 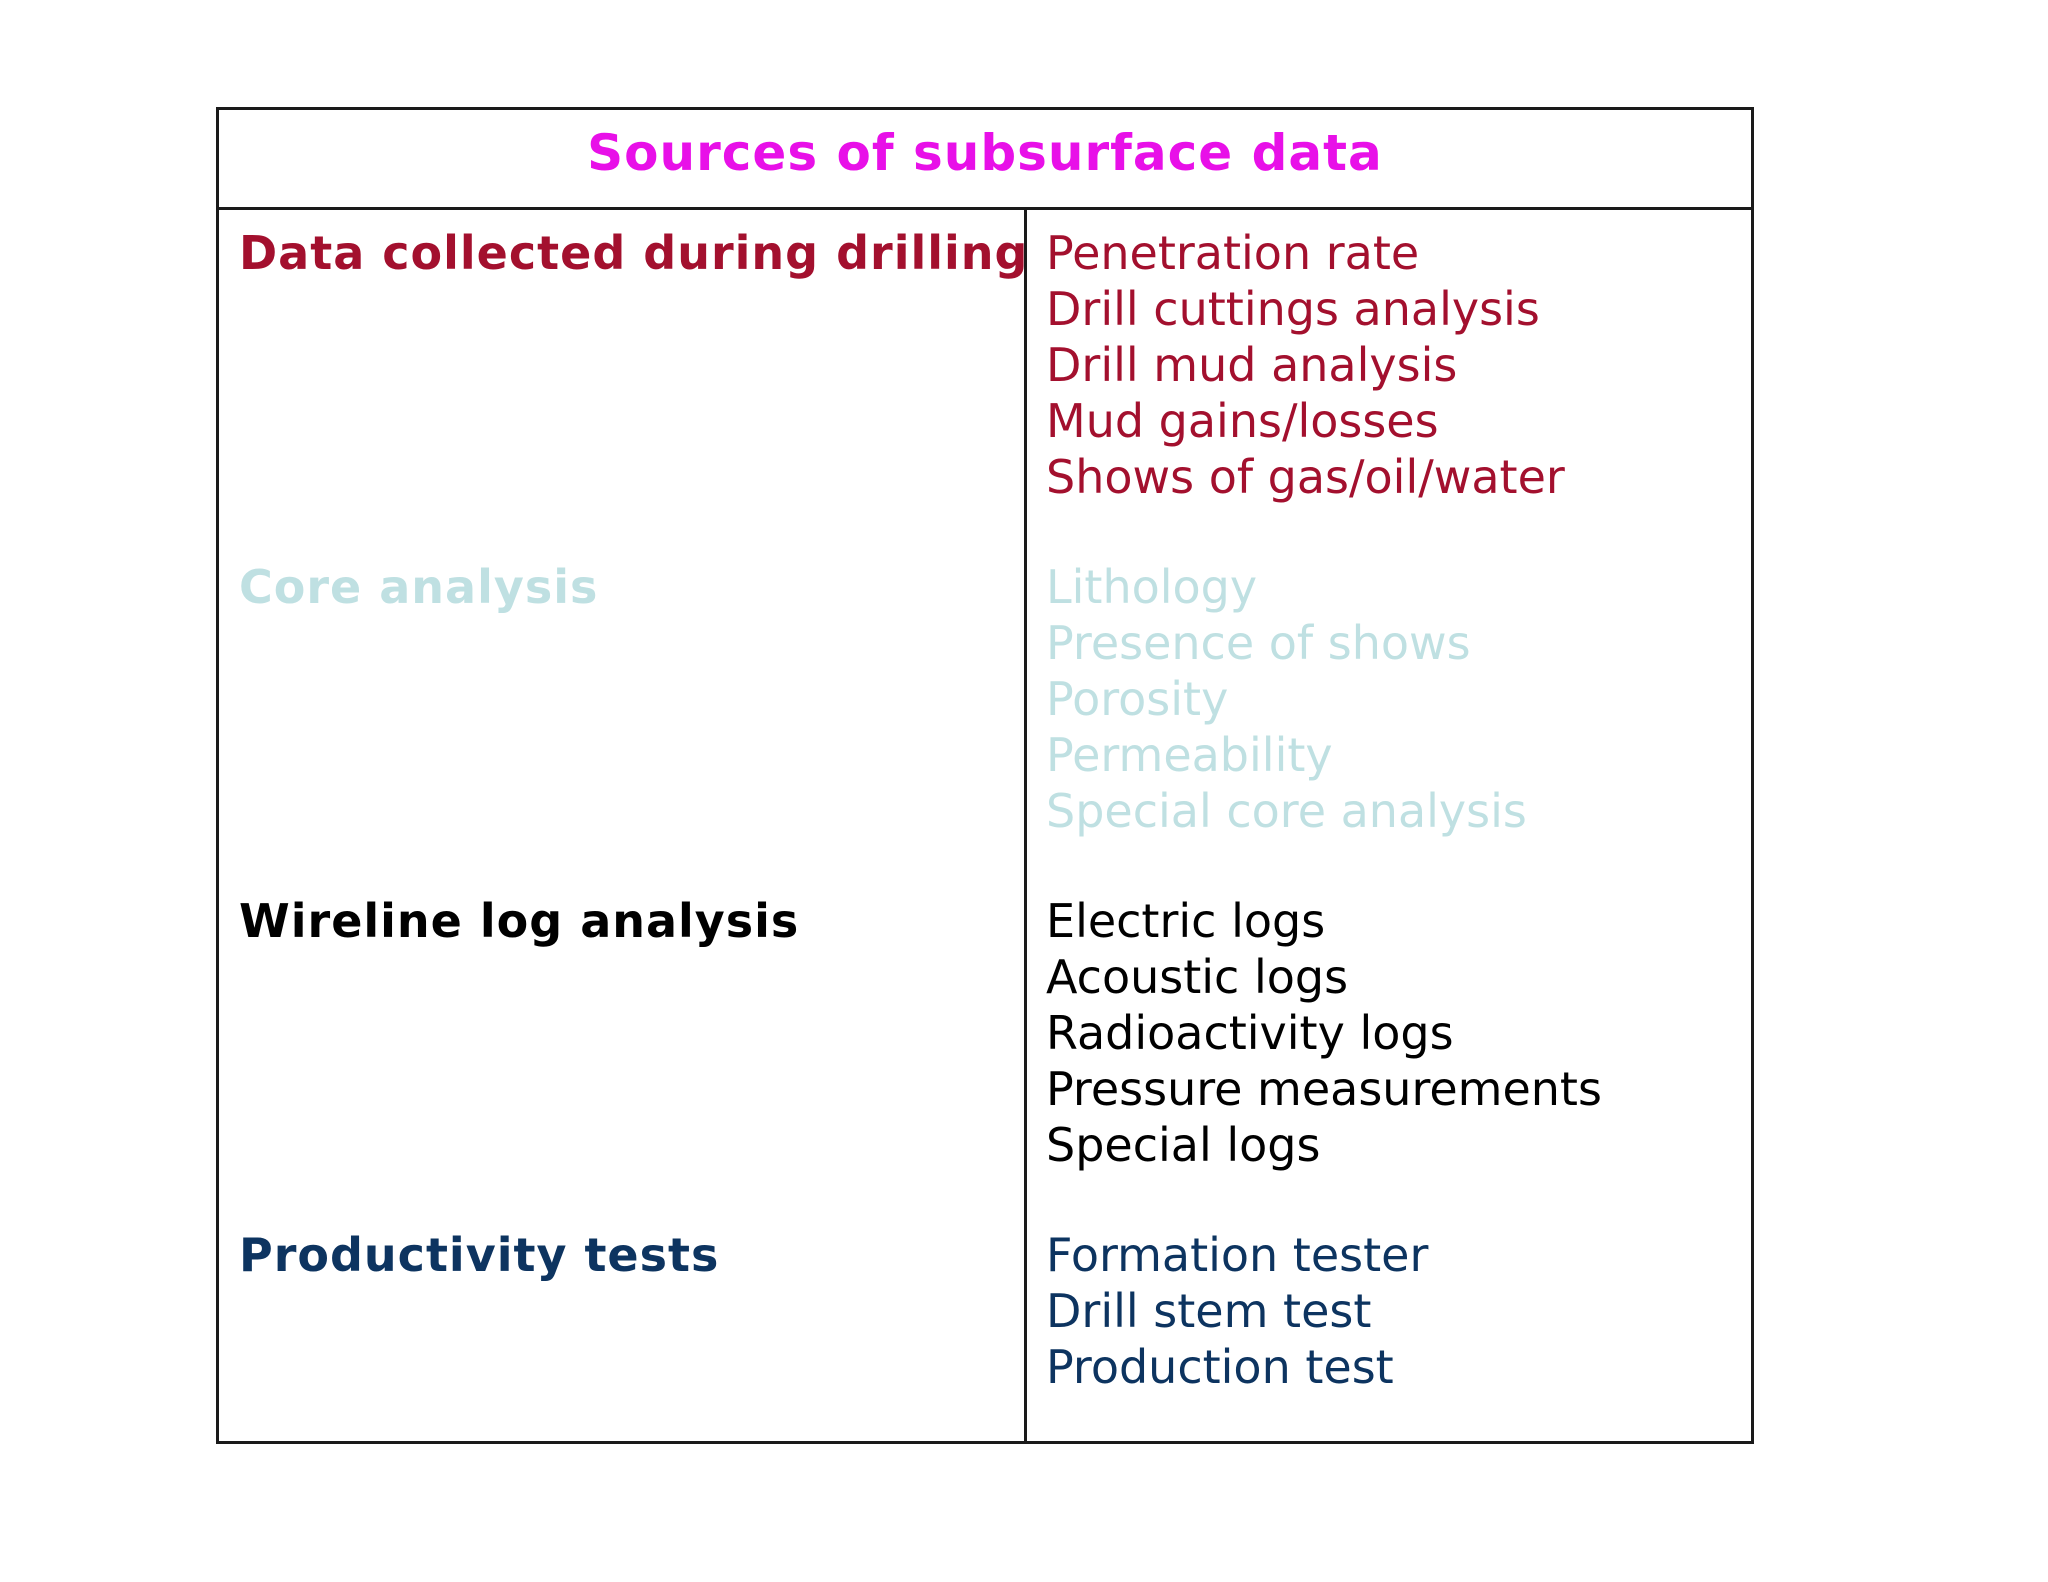 What do you see at coordinates (1258, 643) in the screenshot?
I see `list-item: Presence of shows` at bounding box center [1258, 643].